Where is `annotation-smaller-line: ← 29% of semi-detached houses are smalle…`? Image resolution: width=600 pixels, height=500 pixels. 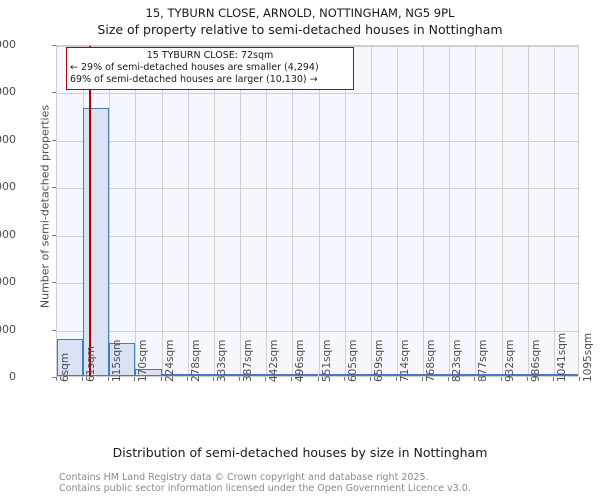
annotation-smaller-line: ← 29% of semi-detached houses are smalle… is located at coordinates (194, 67).